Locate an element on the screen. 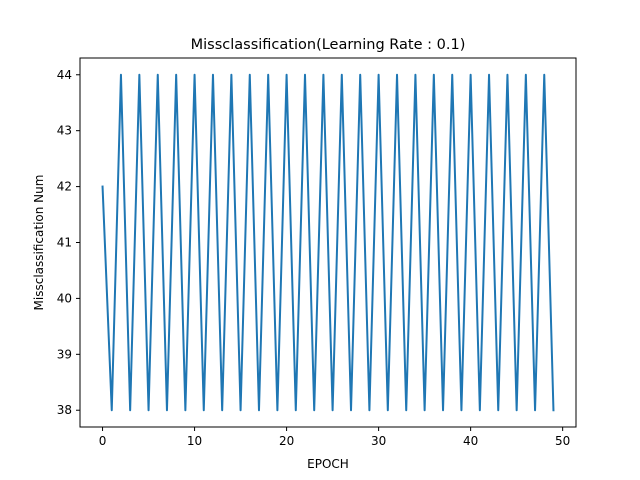  y-tick-label: 41 is located at coordinates (64, 243).